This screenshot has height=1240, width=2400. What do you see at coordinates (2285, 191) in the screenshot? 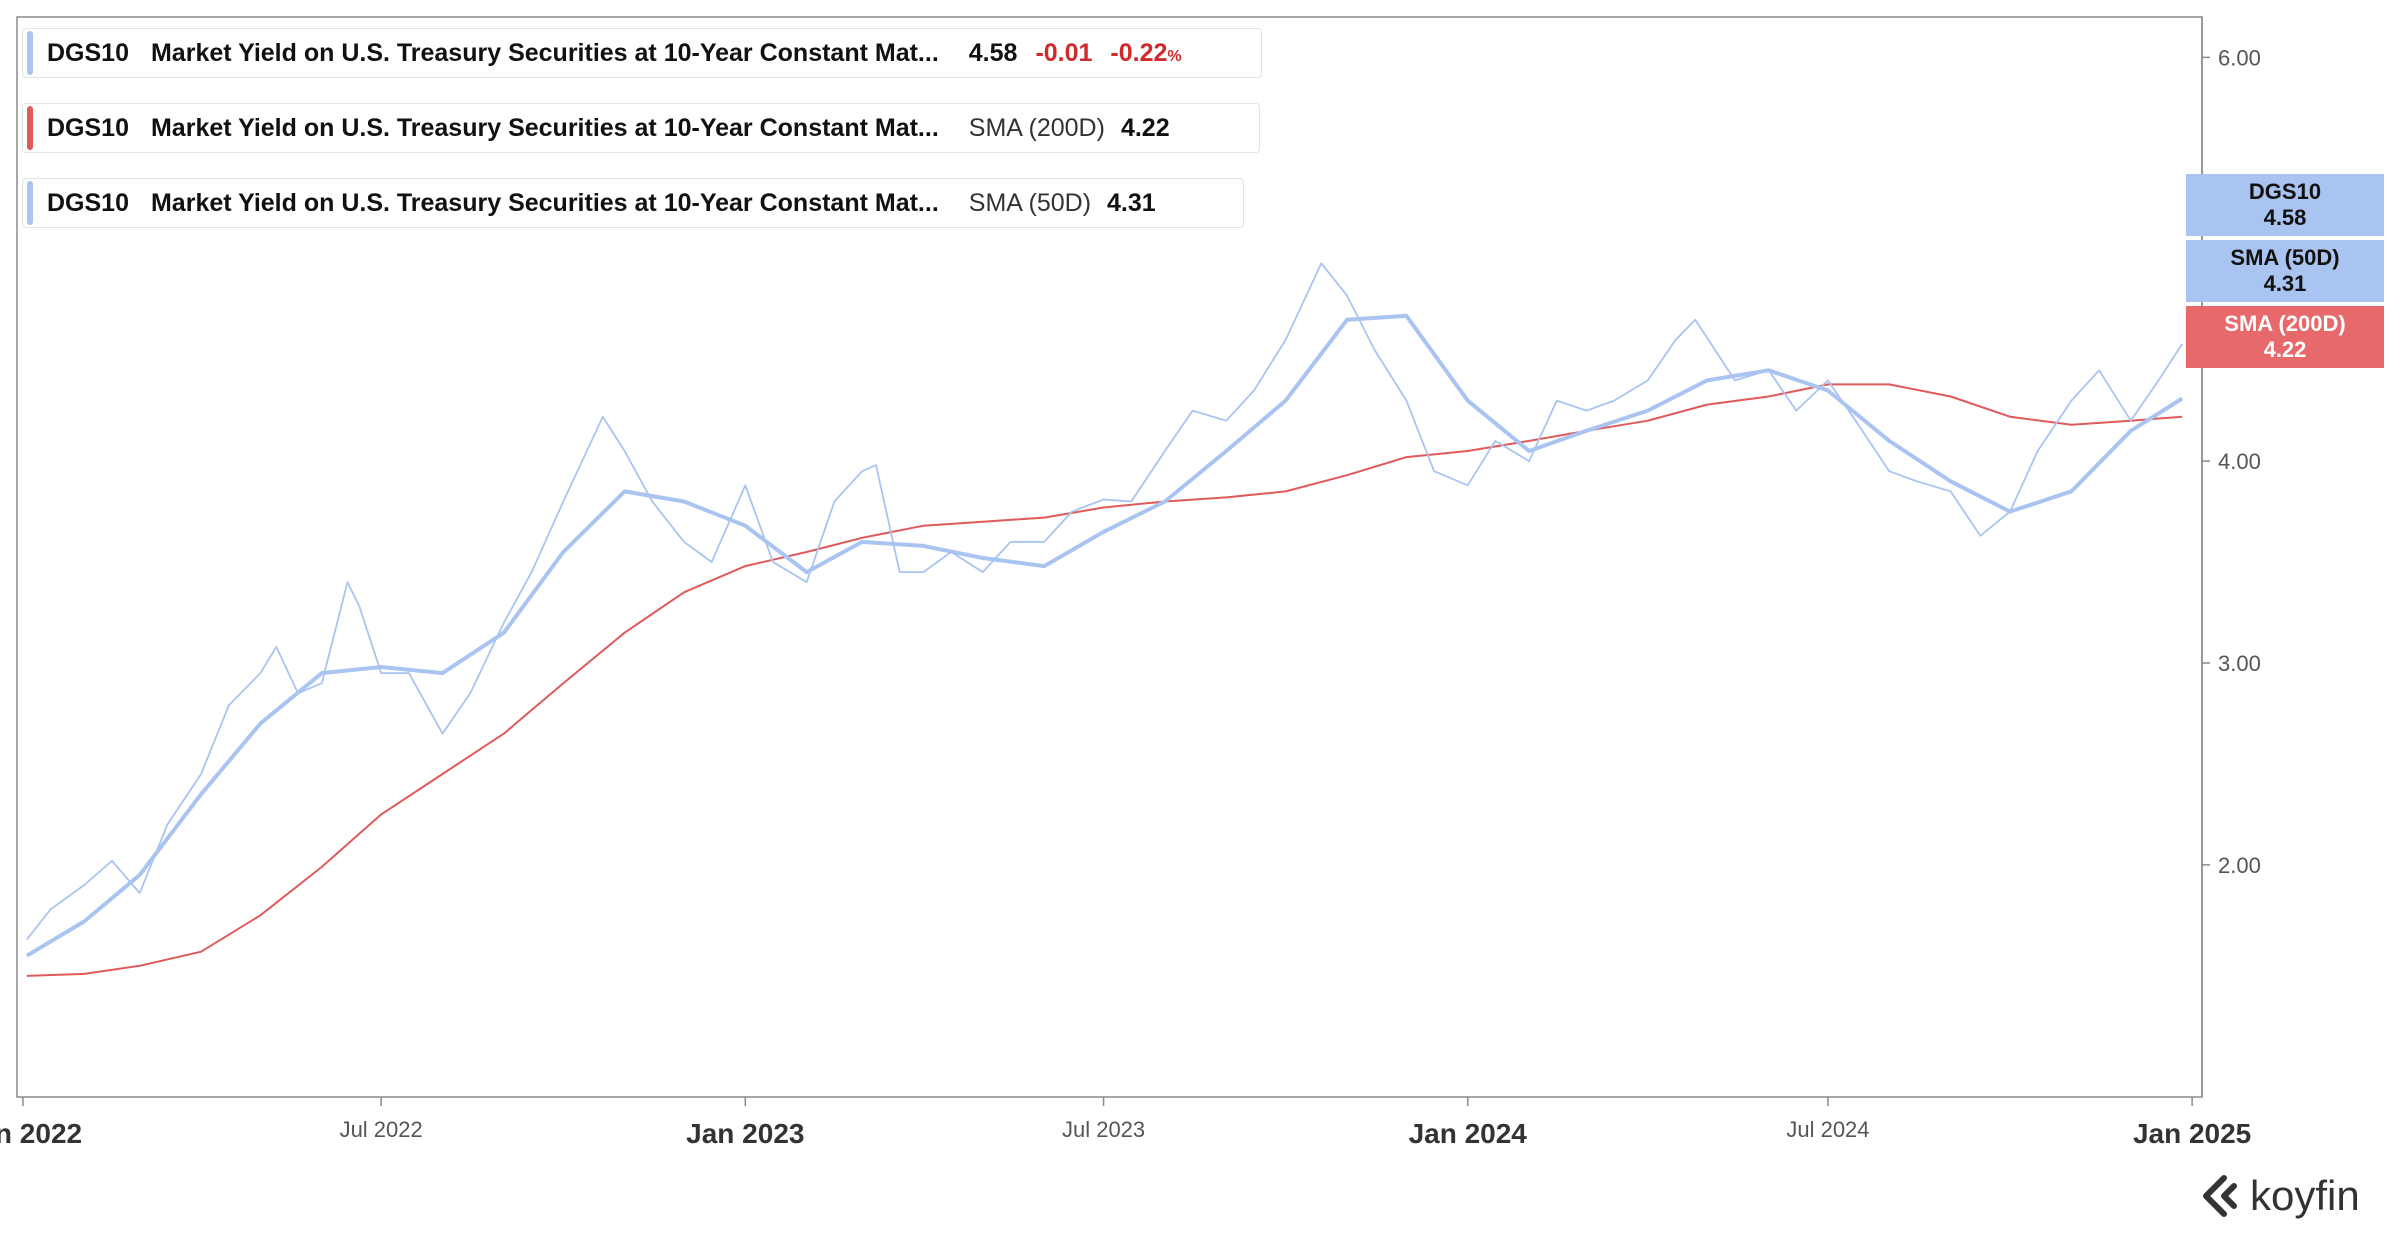
I see `price-tag-label: DGS10` at bounding box center [2285, 191].